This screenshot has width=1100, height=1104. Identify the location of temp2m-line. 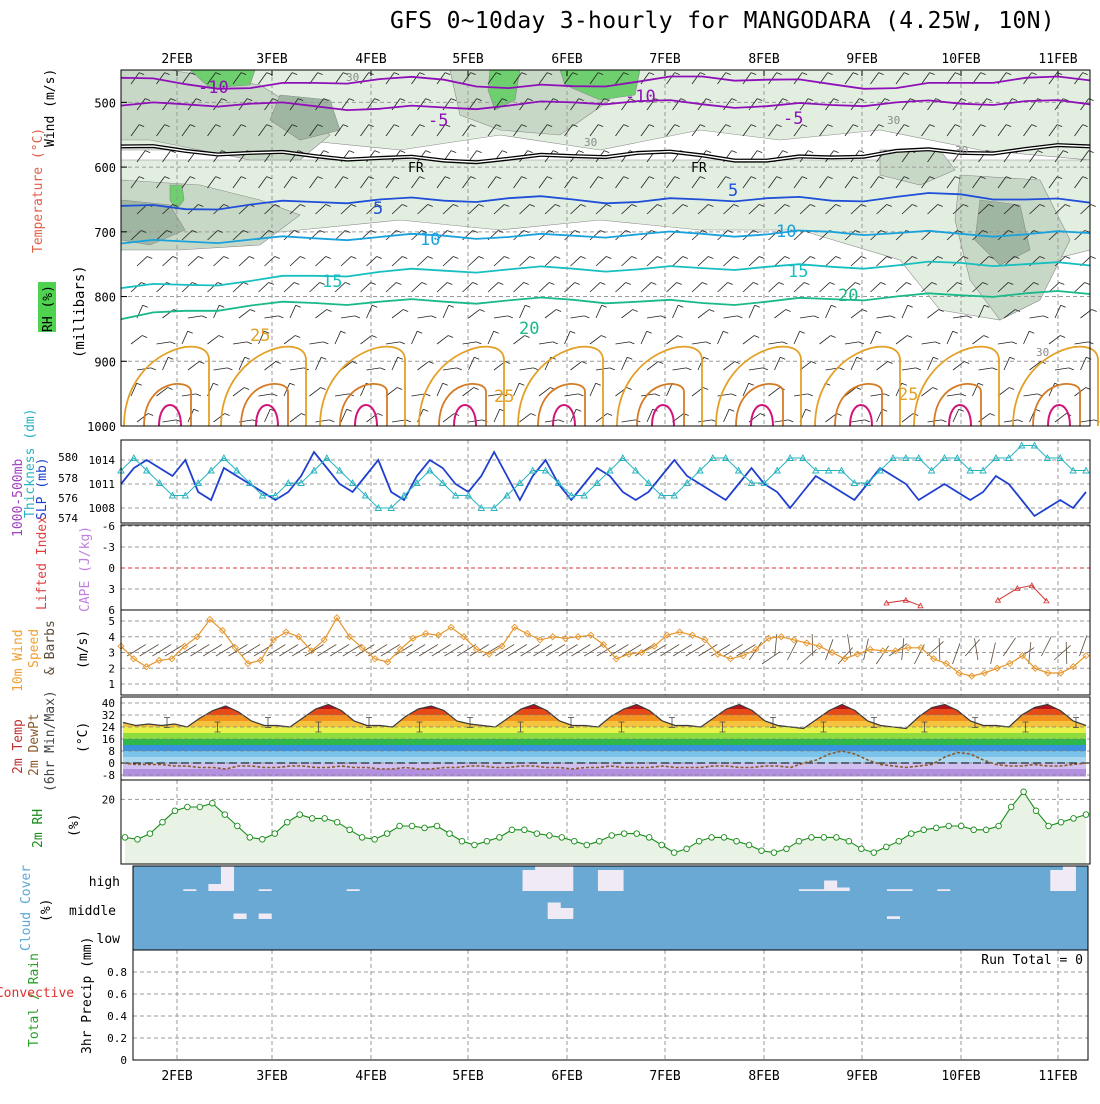
(604, 716).